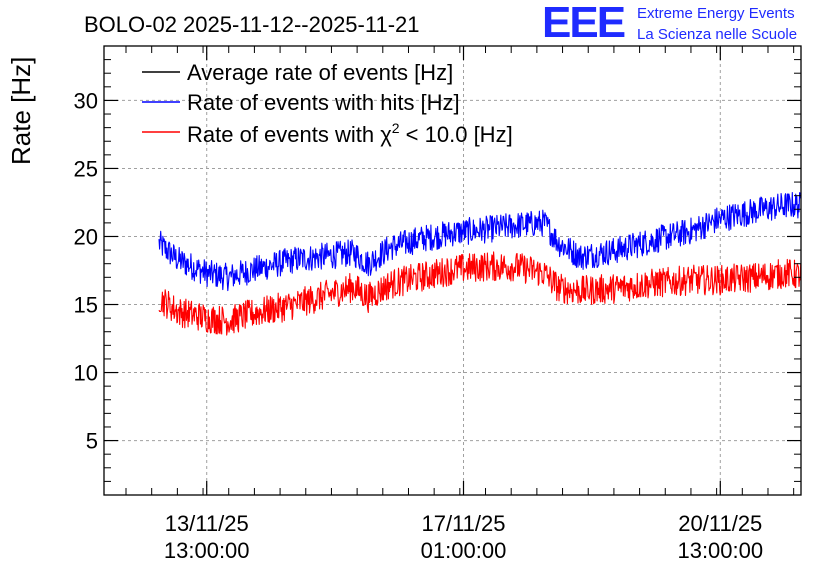  I want to click on legend-label-chi2-main: Rate of events with χ, so click(289, 134).